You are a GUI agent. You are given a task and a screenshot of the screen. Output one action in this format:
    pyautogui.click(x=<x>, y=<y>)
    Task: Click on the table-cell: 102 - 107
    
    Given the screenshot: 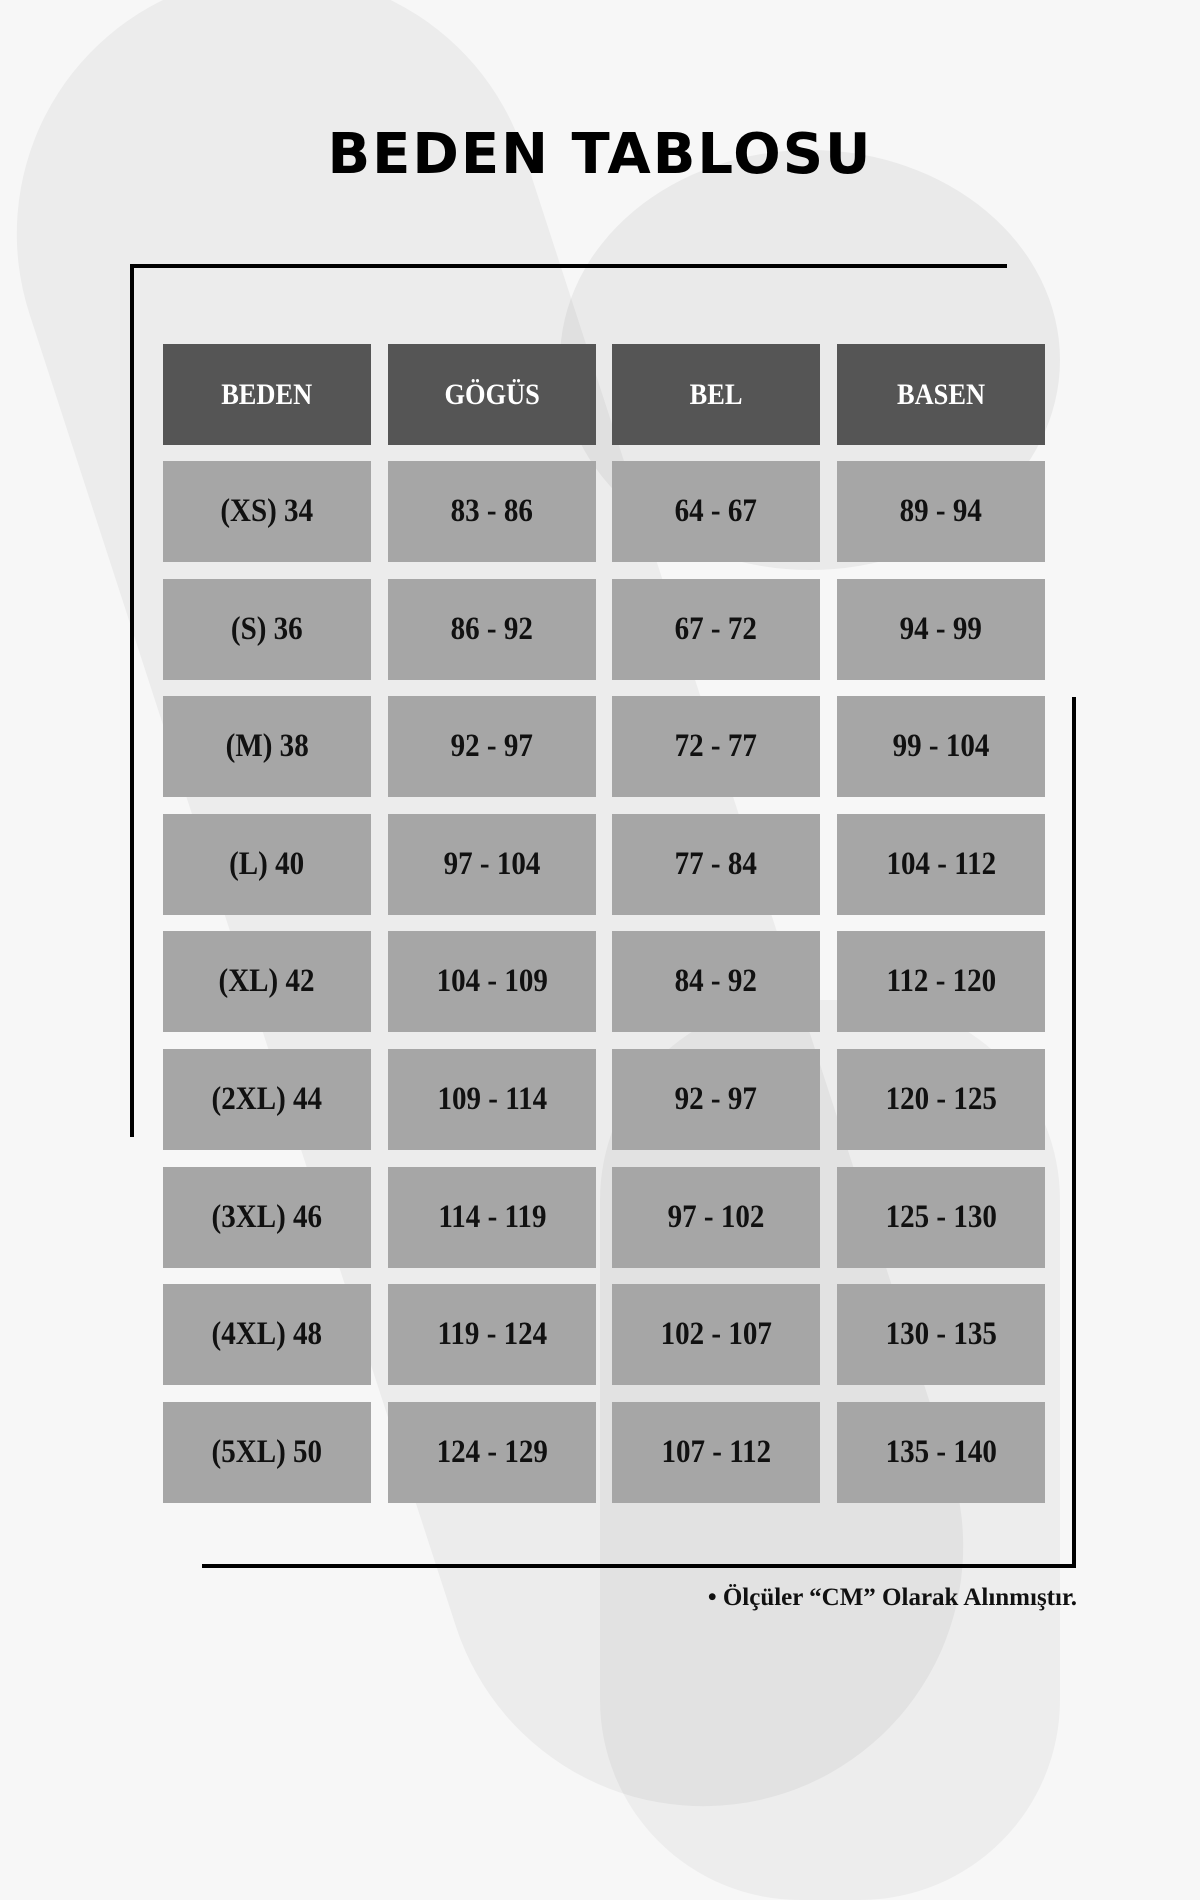 What is the action you would take?
    pyautogui.click(x=716, y=1335)
    